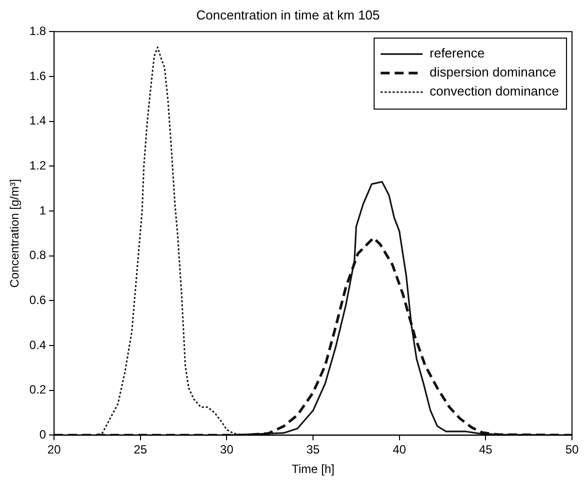 Image resolution: width=584 pixels, height=481 pixels. What do you see at coordinates (313, 449) in the screenshot?
I see `x-tick-label: 35` at bounding box center [313, 449].